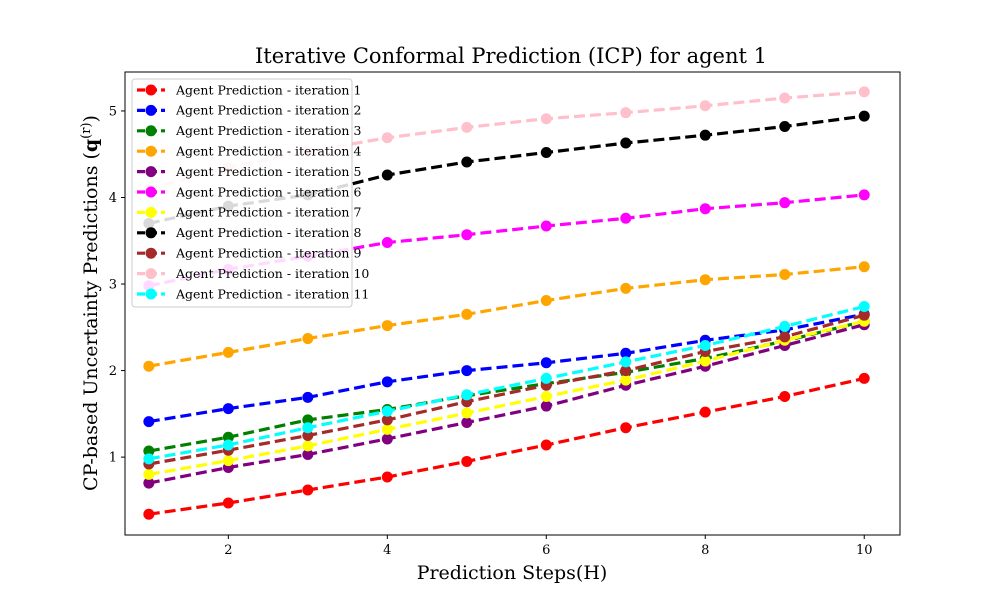  Describe the element at coordinates (268, 130) in the screenshot. I see `legend-label: Agent Prediction - iteration 3` at that location.